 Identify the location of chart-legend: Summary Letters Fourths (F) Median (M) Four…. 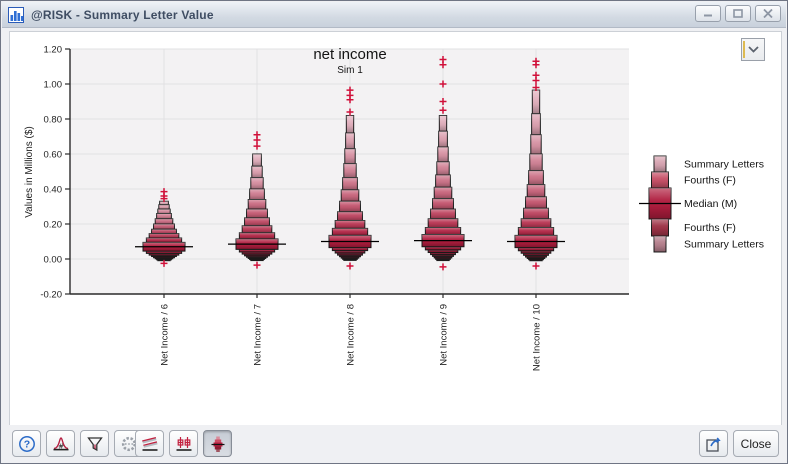
(701, 204).